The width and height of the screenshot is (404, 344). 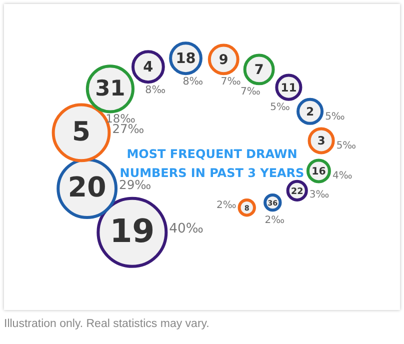 What do you see at coordinates (310, 111) in the screenshot?
I see `category-label: 2` at bounding box center [310, 111].